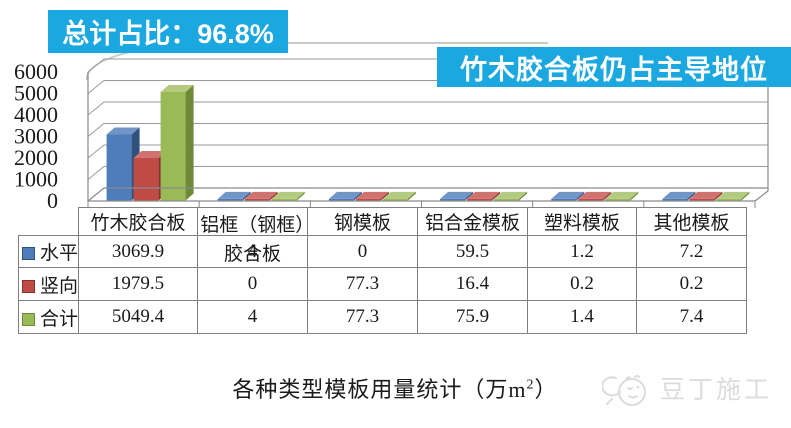 This screenshot has width=791, height=428. Describe the element at coordinates (345, 196) in the screenshot. I see `bar-水平-cat2` at that location.